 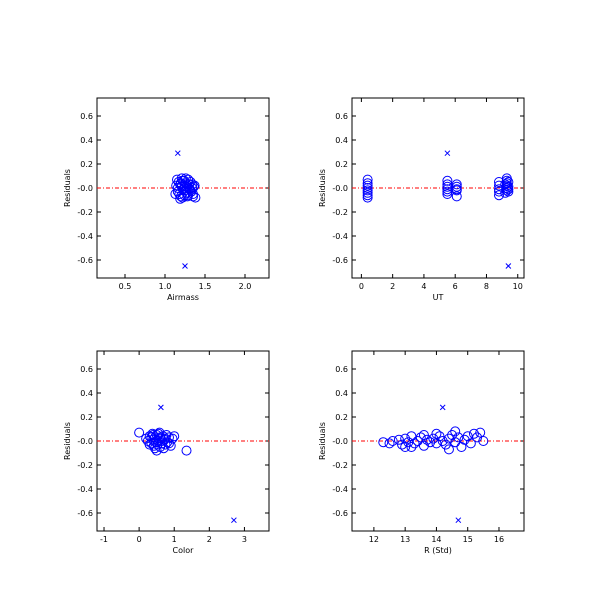 I want to click on x-tick-label: 4, so click(x=423, y=286).